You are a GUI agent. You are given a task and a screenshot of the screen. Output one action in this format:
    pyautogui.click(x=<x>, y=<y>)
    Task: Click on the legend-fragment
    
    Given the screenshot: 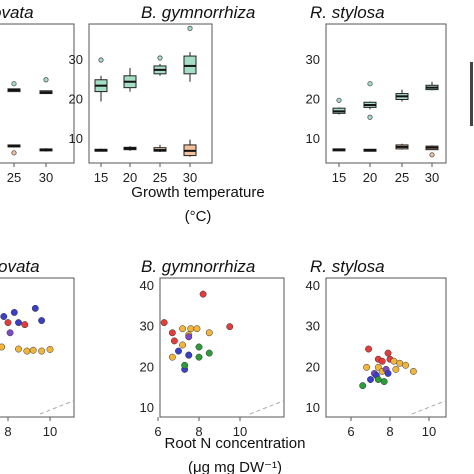 What is the action you would take?
    pyautogui.click(x=471, y=94)
    